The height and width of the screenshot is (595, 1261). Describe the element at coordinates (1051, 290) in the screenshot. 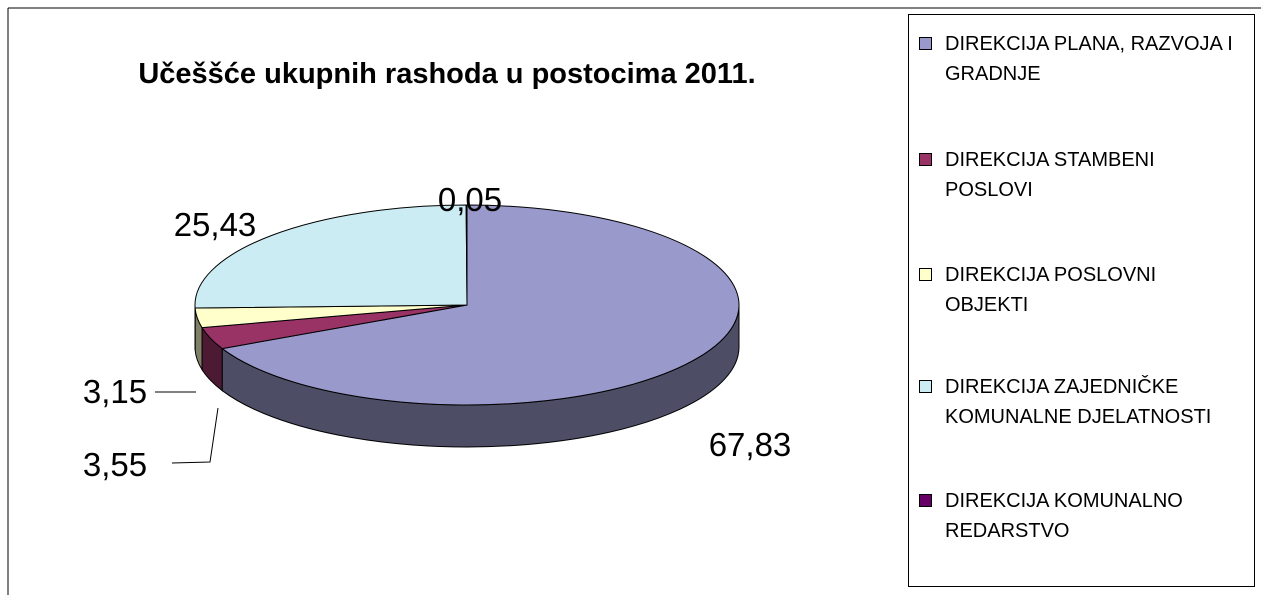

I see `legend-label: DIREKCIJA POSLOVNI OBJEKTI` at that location.